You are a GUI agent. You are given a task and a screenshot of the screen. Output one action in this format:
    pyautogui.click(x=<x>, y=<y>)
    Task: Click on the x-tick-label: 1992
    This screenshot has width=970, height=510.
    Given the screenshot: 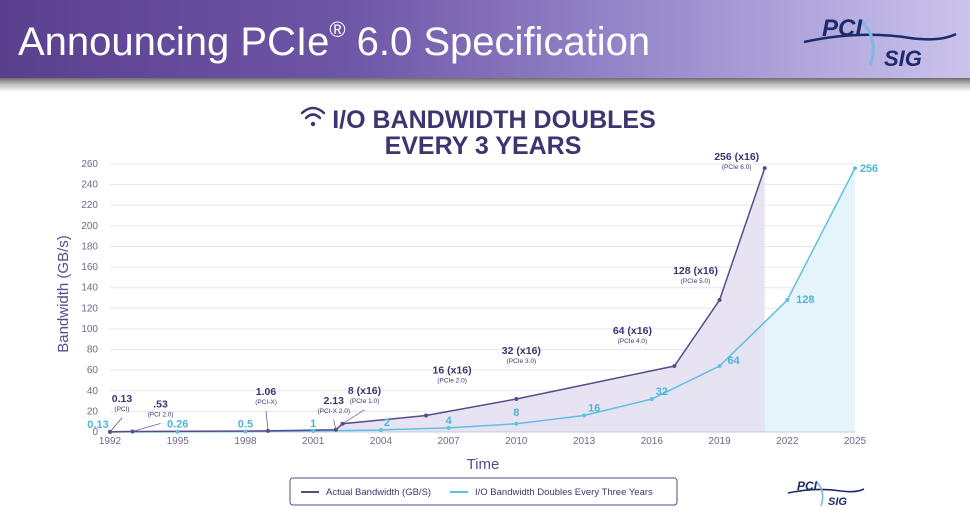 What is the action you would take?
    pyautogui.click(x=110, y=441)
    